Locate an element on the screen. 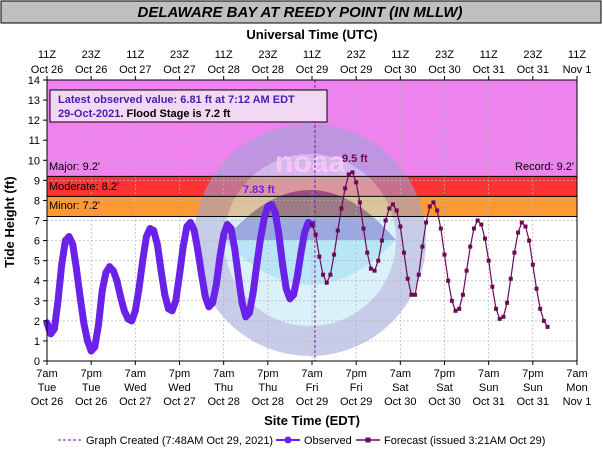 This screenshot has width=603, height=451. y-tick-label: 11 is located at coordinates (34, 141).